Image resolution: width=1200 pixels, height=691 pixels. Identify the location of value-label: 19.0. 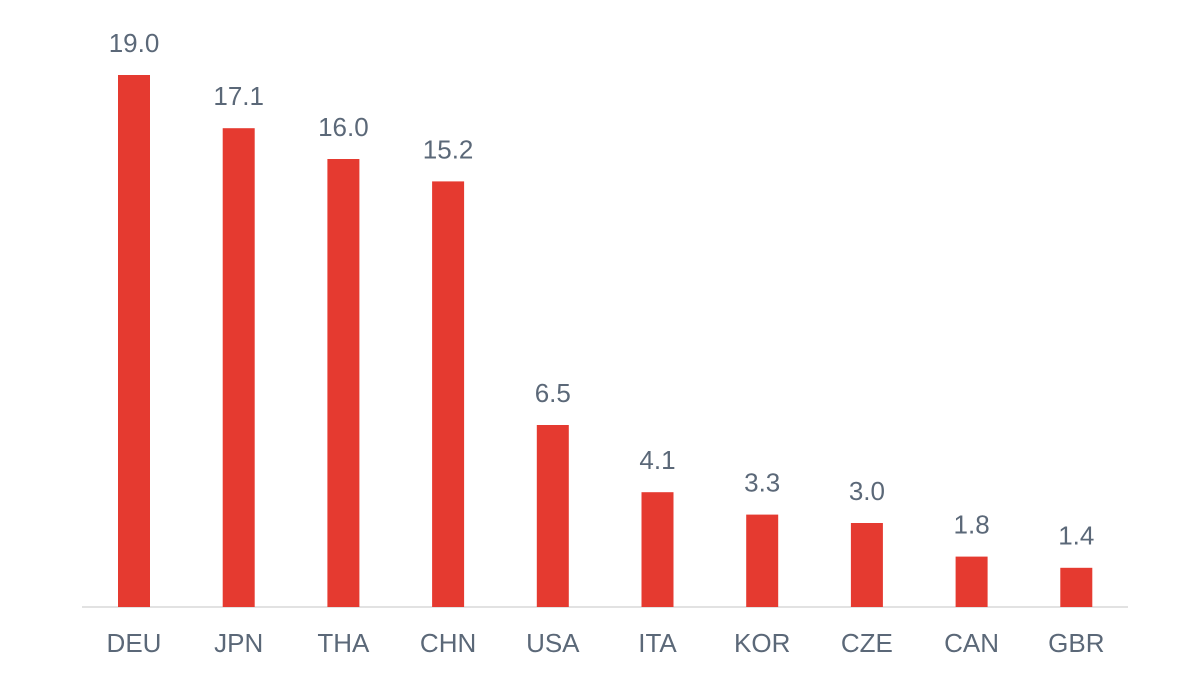
(134, 43).